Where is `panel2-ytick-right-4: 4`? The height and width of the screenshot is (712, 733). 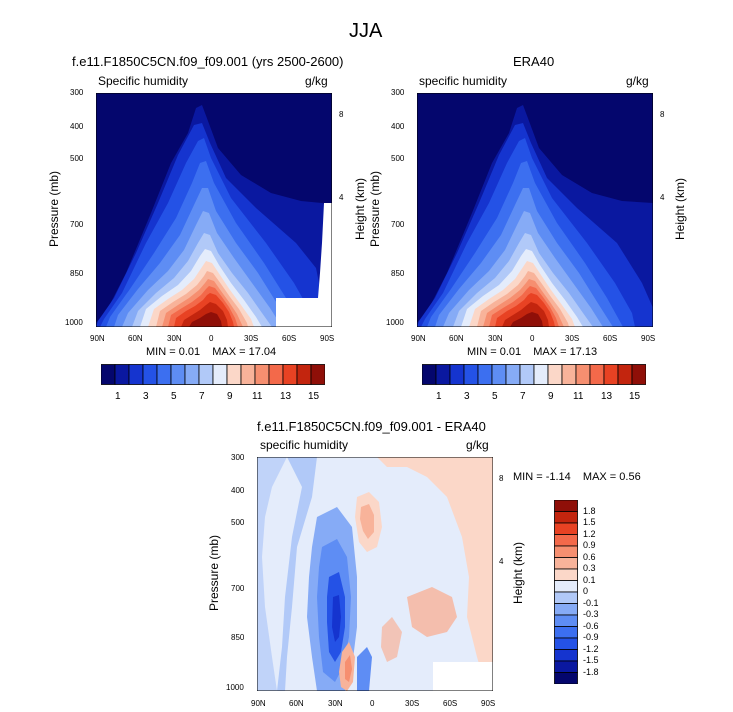 panel2-ytick-right-4: 4 is located at coordinates (662, 197).